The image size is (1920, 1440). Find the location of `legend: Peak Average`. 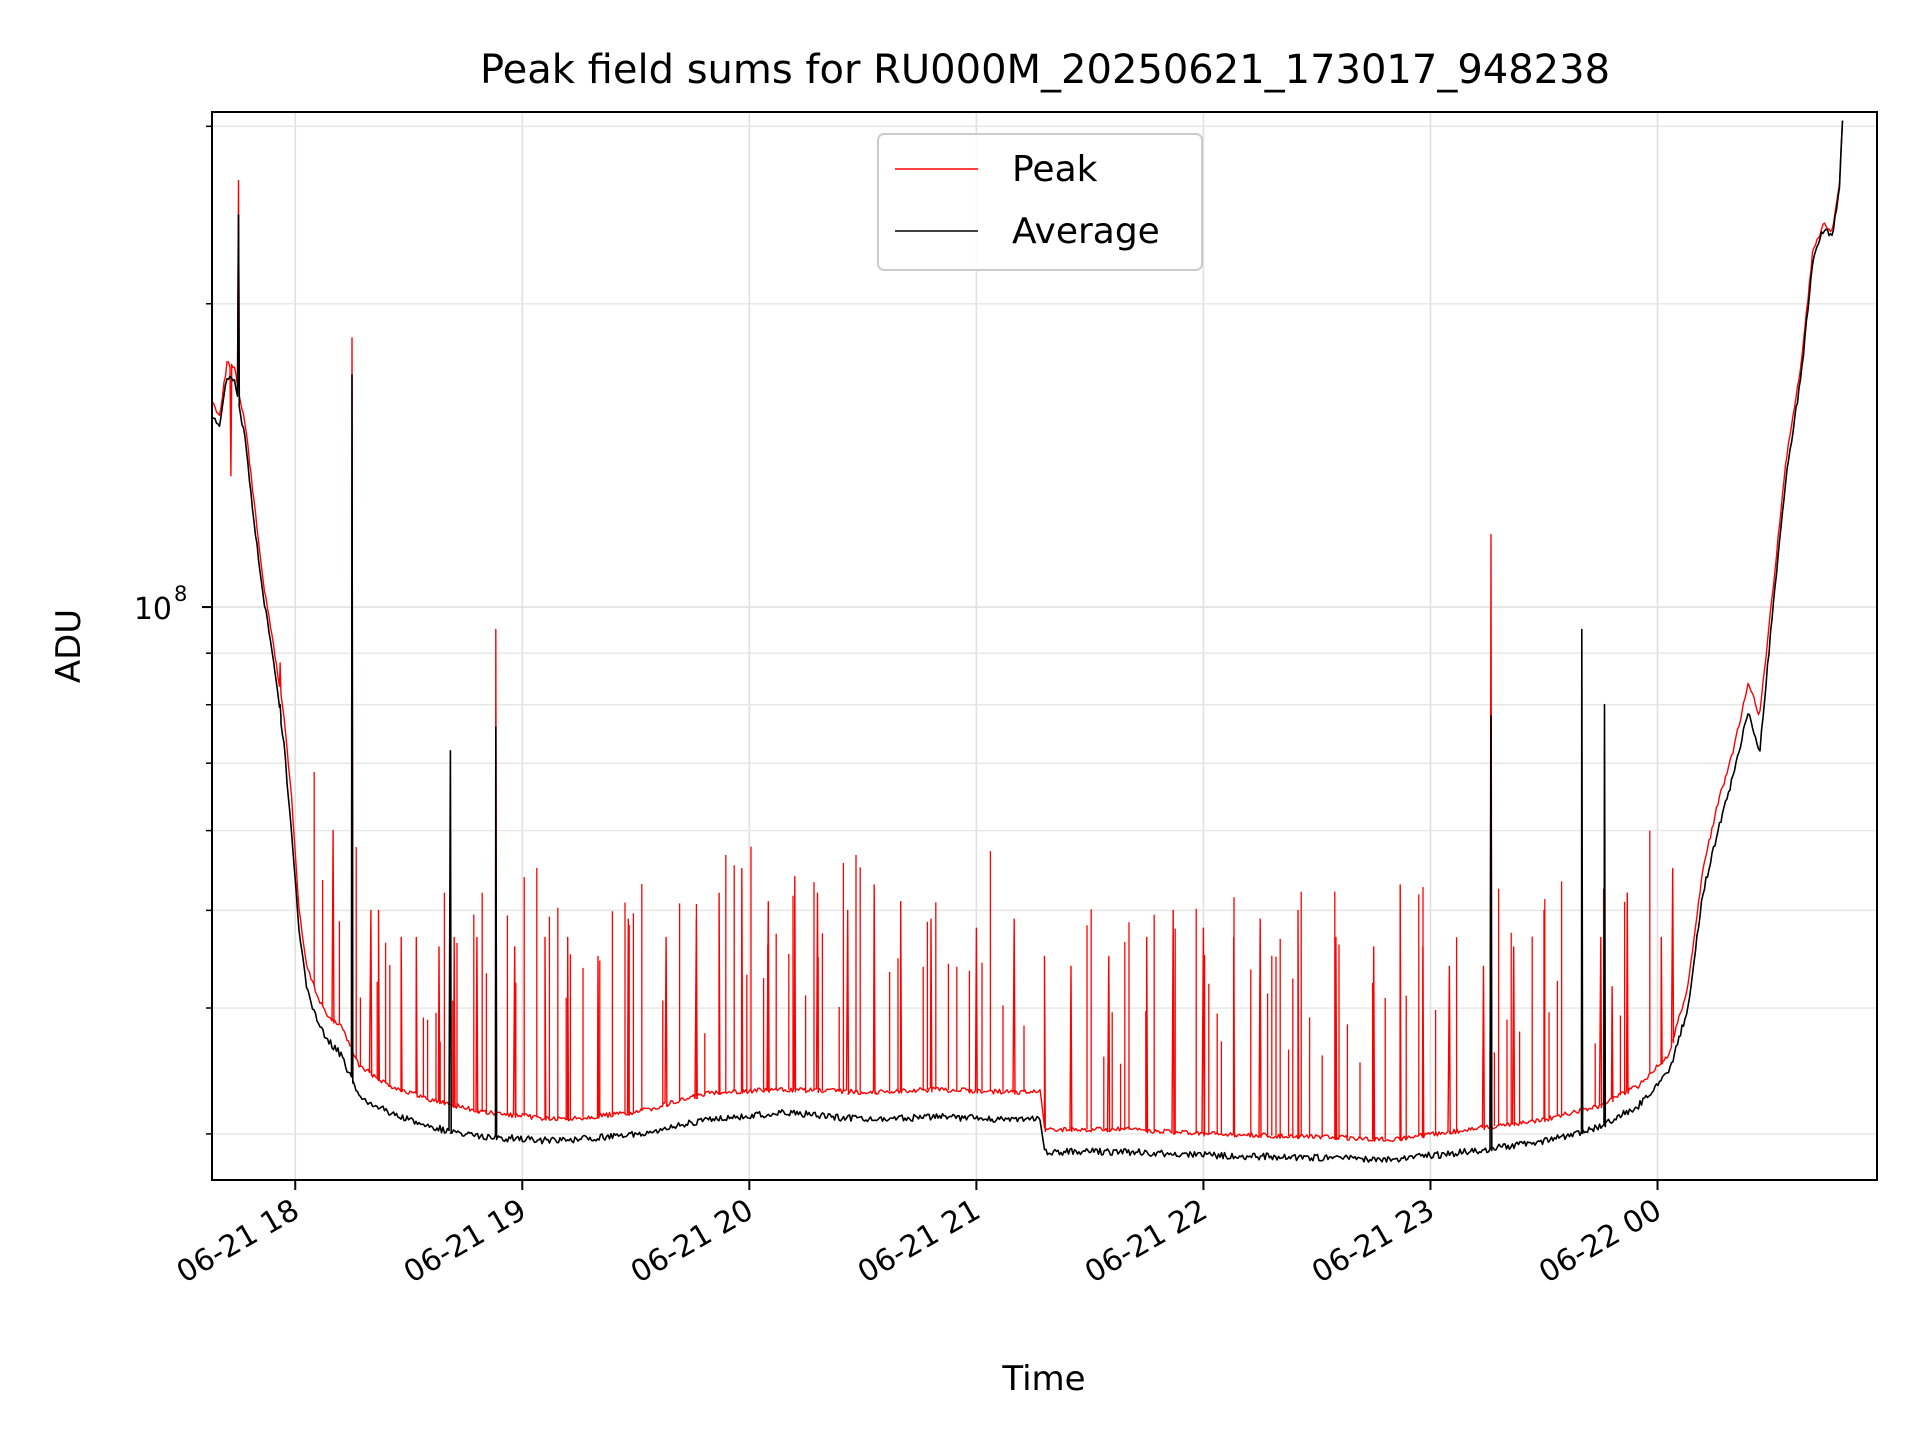

legend: Peak Average is located at coordinates (1040, 202).